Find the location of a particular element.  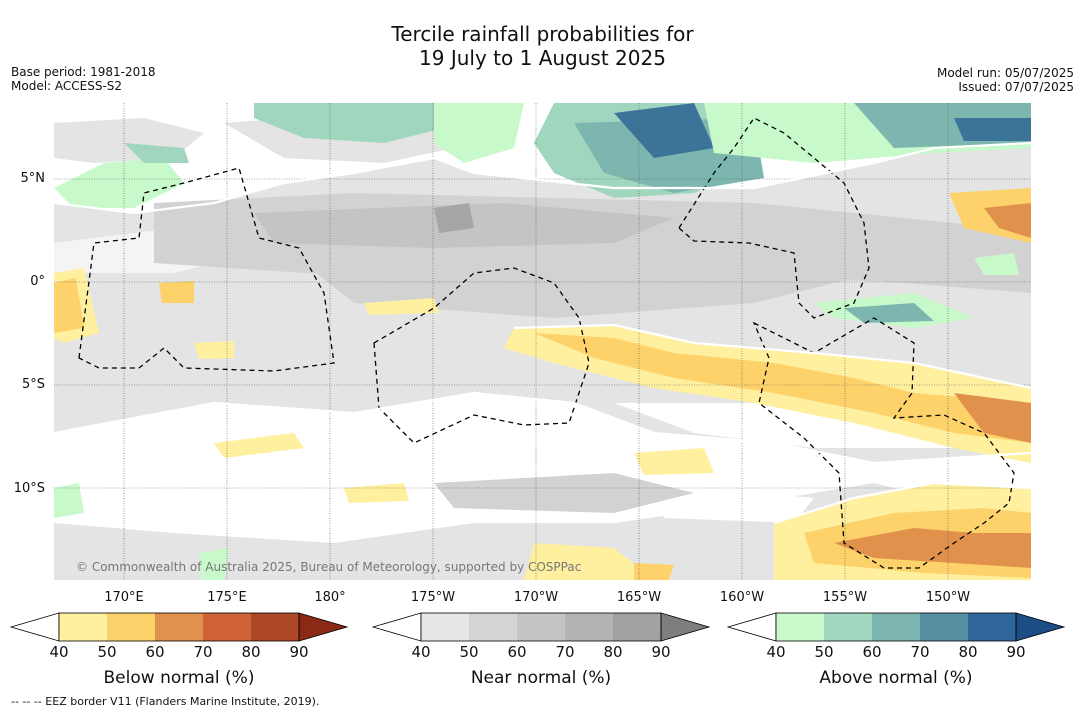

cb1-tick-2: 60 is located at coordinates (517, 652).